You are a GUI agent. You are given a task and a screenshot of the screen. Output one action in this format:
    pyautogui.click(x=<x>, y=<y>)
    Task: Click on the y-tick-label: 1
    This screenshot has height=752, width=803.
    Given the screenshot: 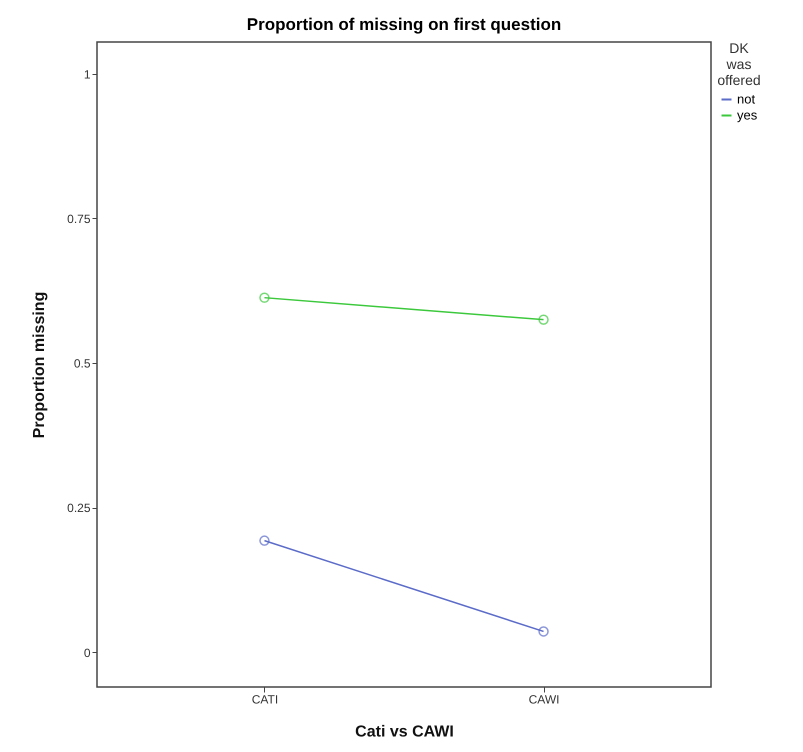 What is the action you would take?
    pyautogui.click(x=87, y=74)
    